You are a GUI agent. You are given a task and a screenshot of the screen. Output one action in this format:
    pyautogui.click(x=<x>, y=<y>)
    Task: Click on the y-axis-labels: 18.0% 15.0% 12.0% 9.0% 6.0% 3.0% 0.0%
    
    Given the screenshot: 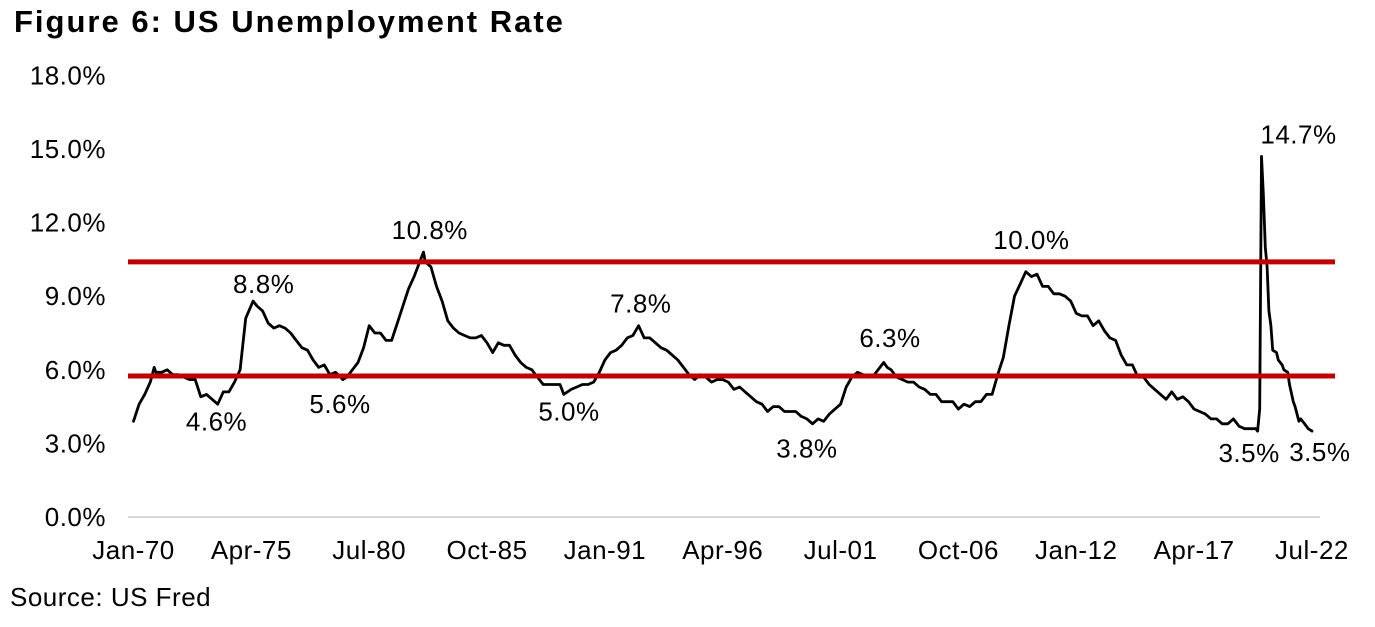 What is the action you would take?
    pyautogui.click(x=68, y=296)
    